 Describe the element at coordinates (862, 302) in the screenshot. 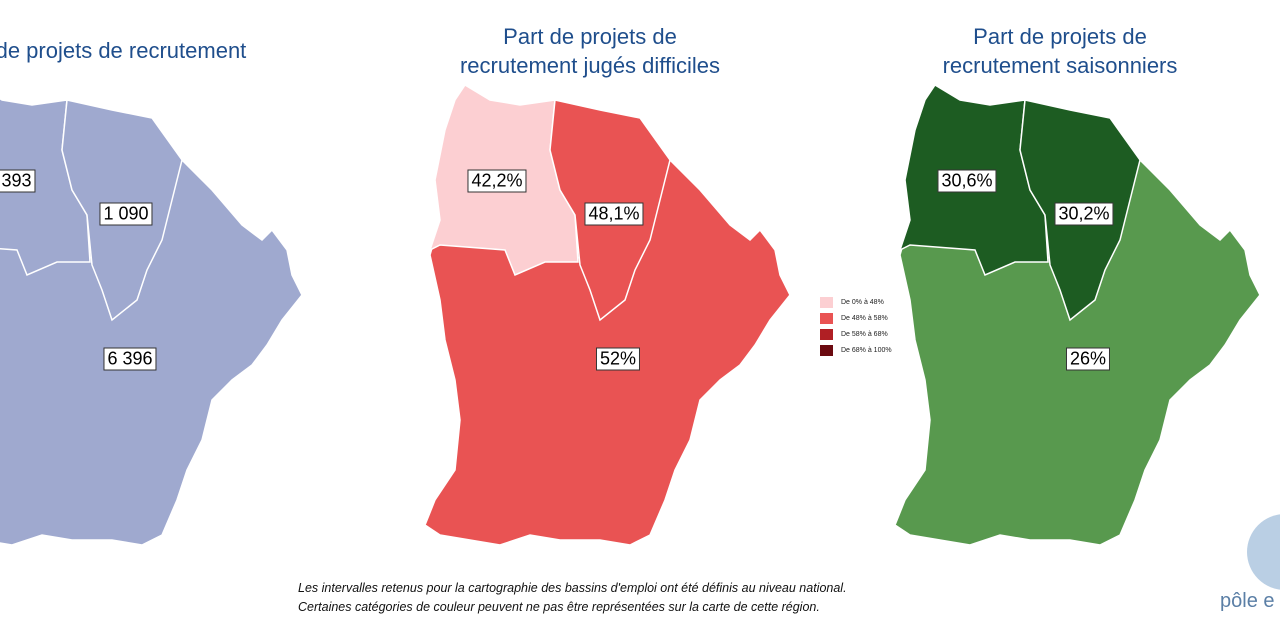

I see `legend-label: De 0% à 48%` at that location.